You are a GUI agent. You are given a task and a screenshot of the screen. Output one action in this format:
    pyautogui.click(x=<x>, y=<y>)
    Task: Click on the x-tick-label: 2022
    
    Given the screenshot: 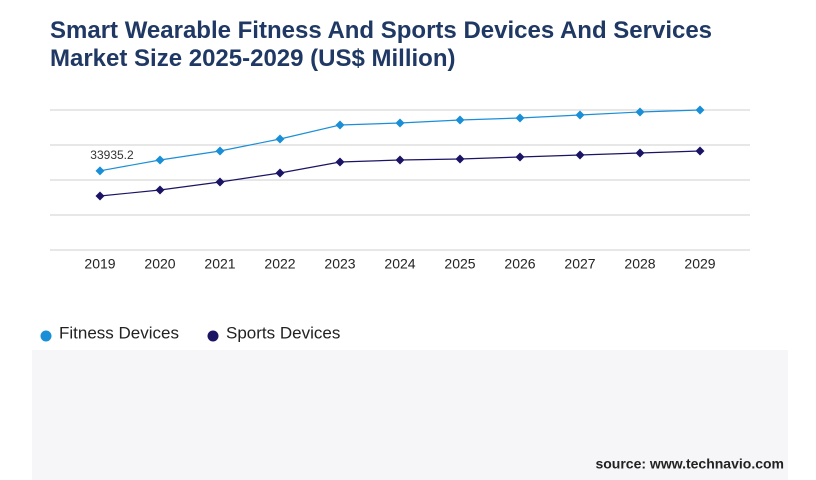 What is the action you would take?
    pyautogui.click(x=279, y=264)
    